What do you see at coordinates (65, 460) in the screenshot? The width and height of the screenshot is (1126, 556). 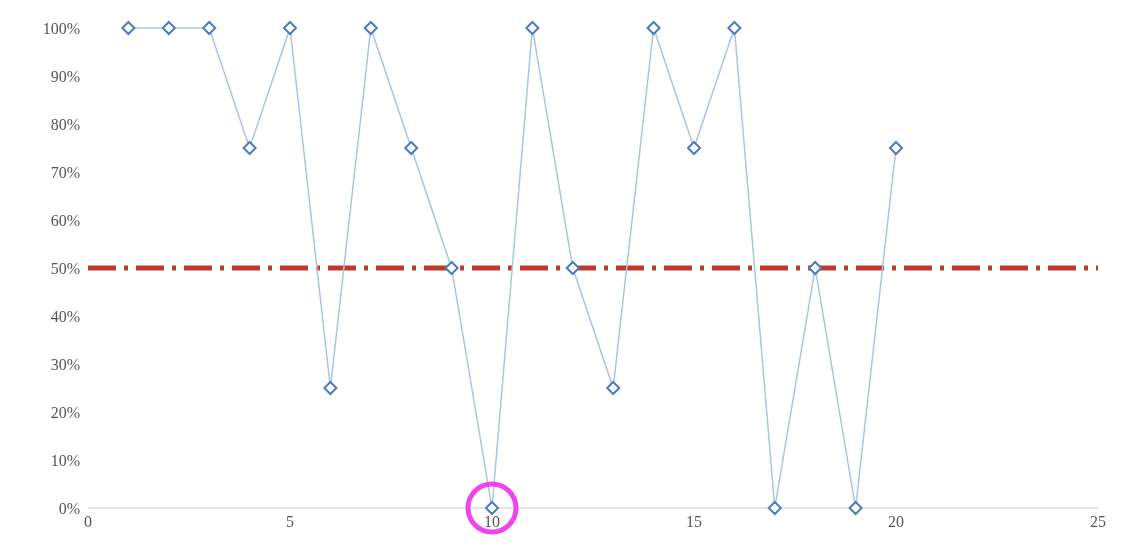 I see `y-tick-label: 10%` at bounding box center [65, 460].